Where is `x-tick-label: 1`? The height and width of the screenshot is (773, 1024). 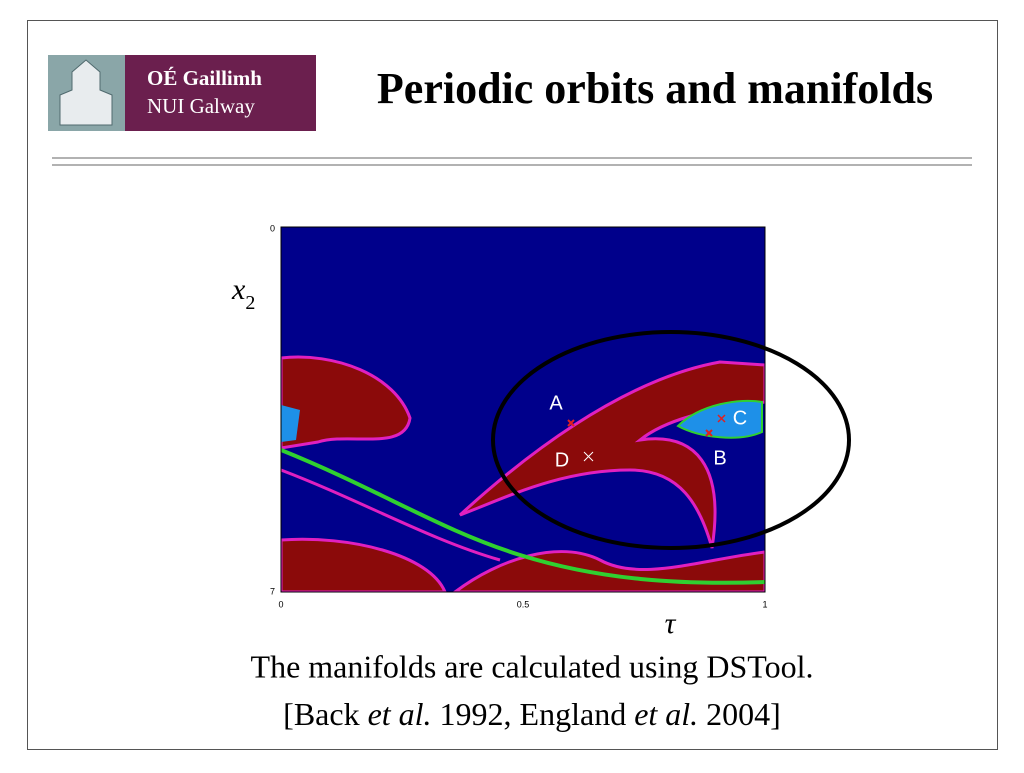
x-tick-label: 1 is located at coordinates (764, 604).